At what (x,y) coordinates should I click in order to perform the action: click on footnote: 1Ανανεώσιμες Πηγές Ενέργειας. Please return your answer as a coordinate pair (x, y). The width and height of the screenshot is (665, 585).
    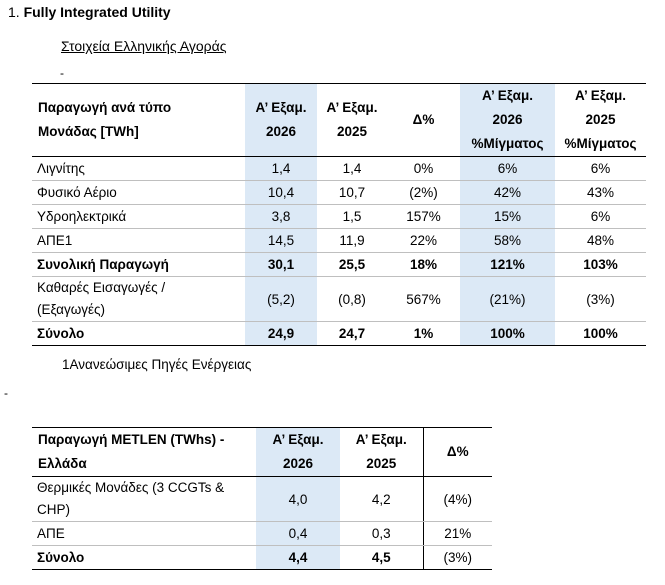
    Looking at the image, I should click on (157, 364).